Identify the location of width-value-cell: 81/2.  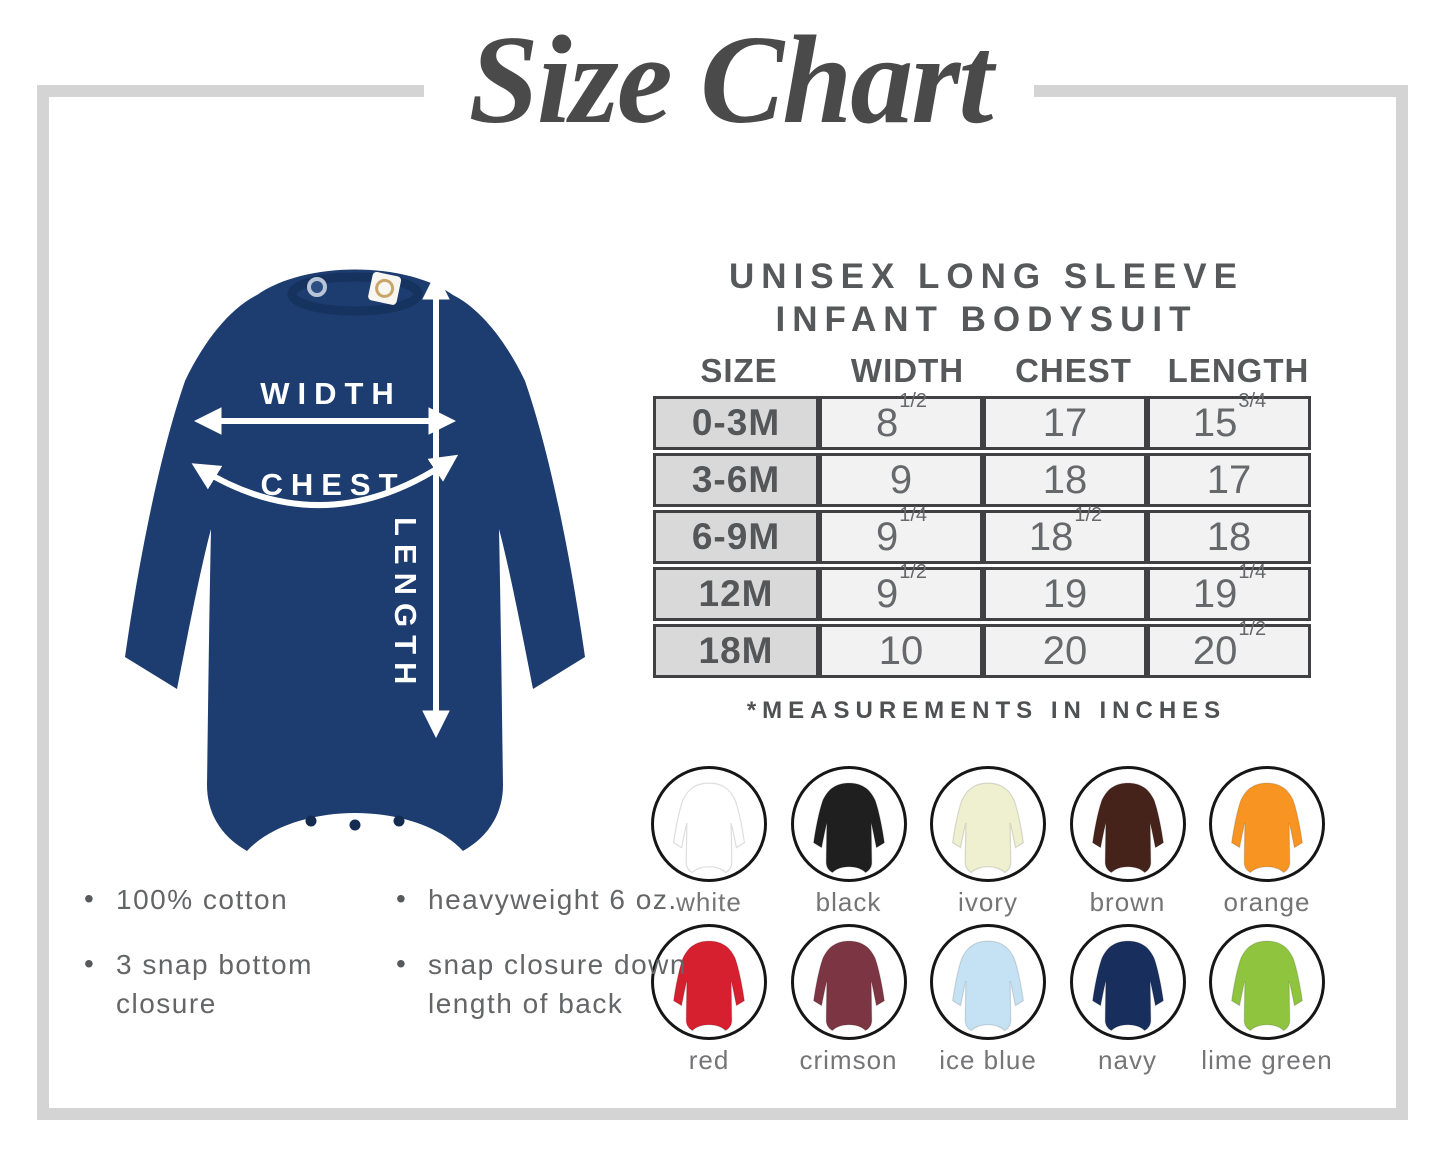
(901, 420).